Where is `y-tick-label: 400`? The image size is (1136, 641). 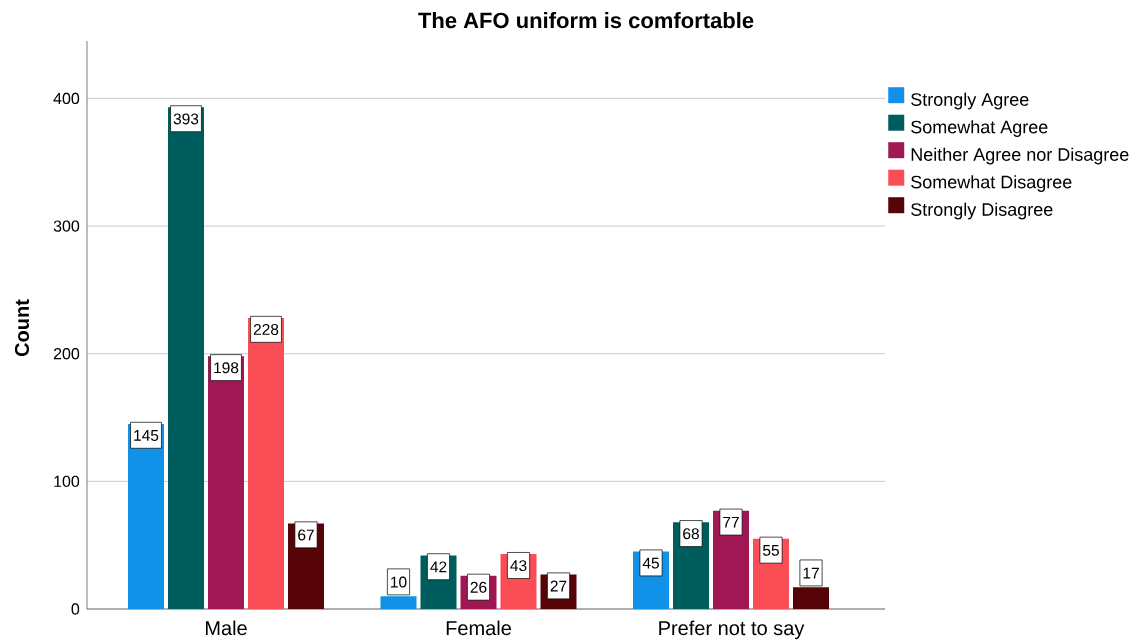
y-tick-label: 400 is located at coordinates (66, 98).